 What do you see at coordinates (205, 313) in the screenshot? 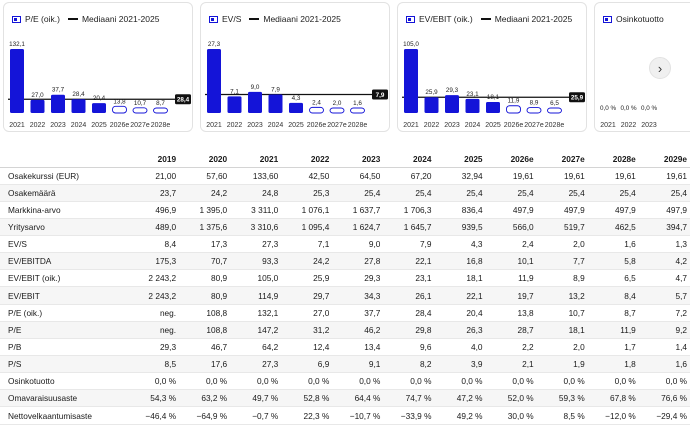
I see `table-cell: 108,8` at bounding box center [205, 313].